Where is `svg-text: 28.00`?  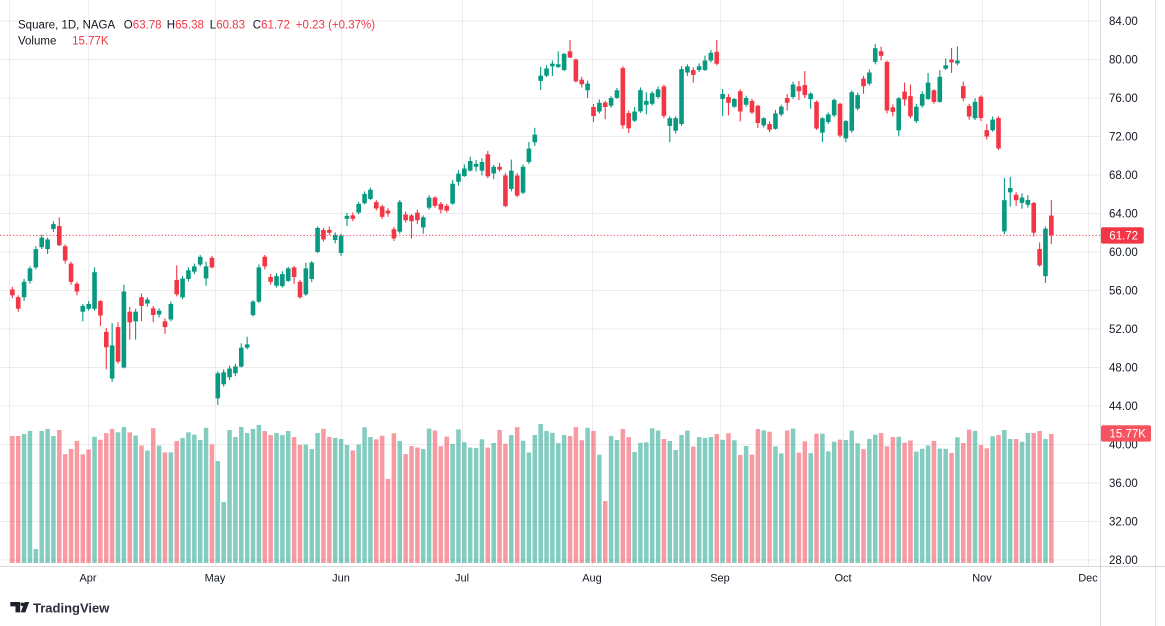
svg-text: 28.00 is located at coordinates (1123, 561).